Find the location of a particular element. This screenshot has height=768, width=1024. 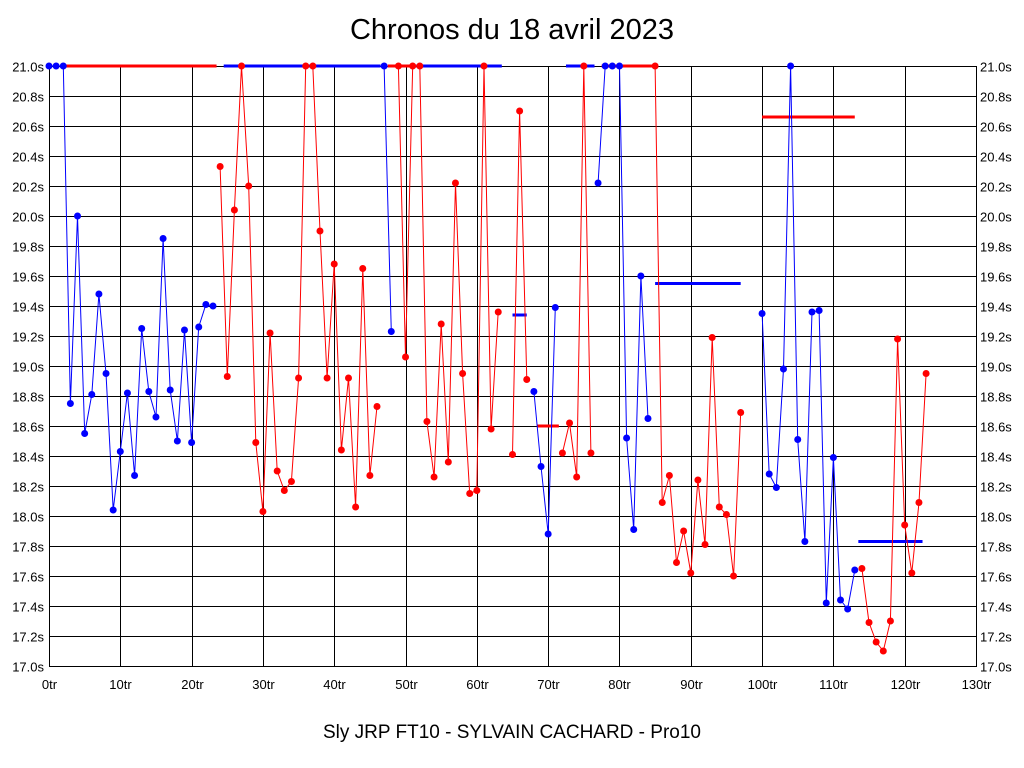

chart-footer: Sly JRP FT10 - SYLVAIN CACHARD - Pro10 is located at coordinates (512, 732).